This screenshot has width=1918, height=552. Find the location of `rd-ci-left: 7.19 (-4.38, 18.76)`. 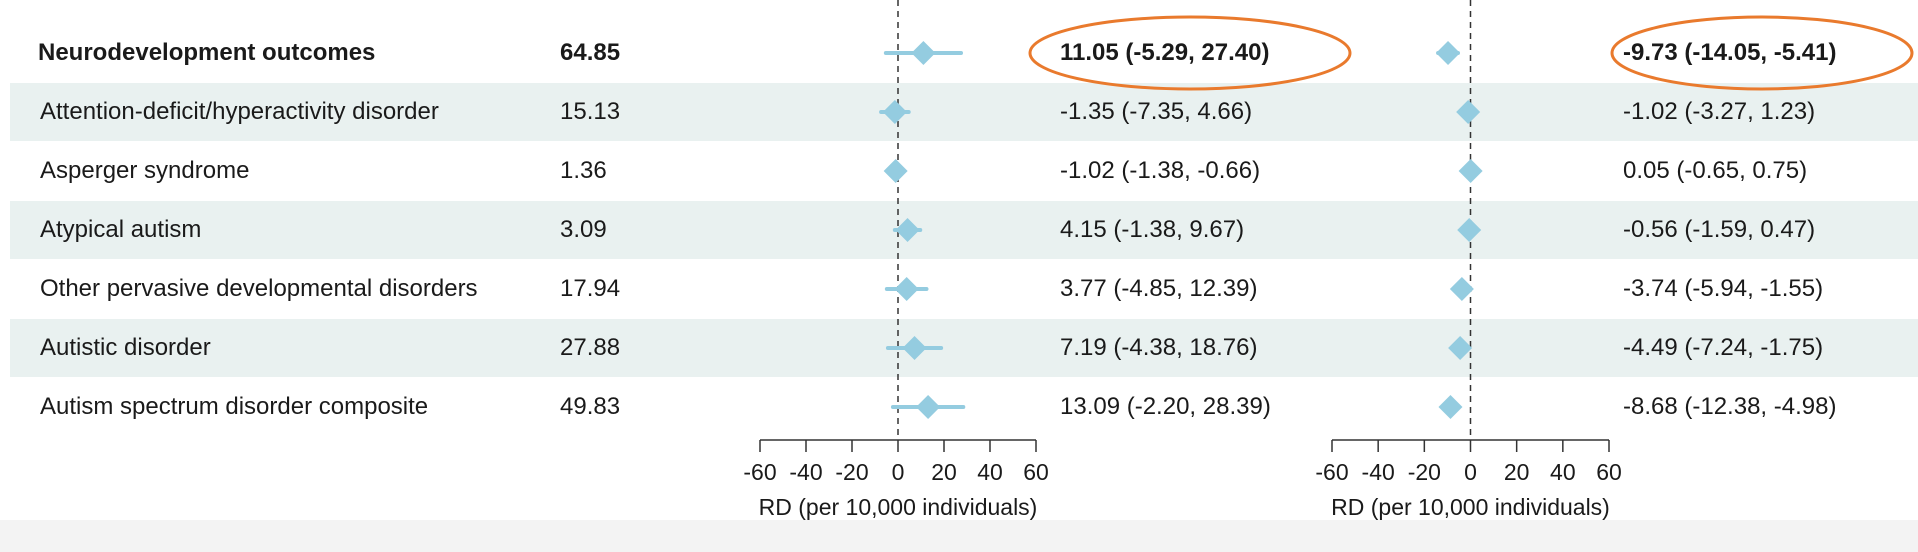

rd-ci-left: 7.19 (-4.38, 18.76) is located at coordinates (1159, 347).